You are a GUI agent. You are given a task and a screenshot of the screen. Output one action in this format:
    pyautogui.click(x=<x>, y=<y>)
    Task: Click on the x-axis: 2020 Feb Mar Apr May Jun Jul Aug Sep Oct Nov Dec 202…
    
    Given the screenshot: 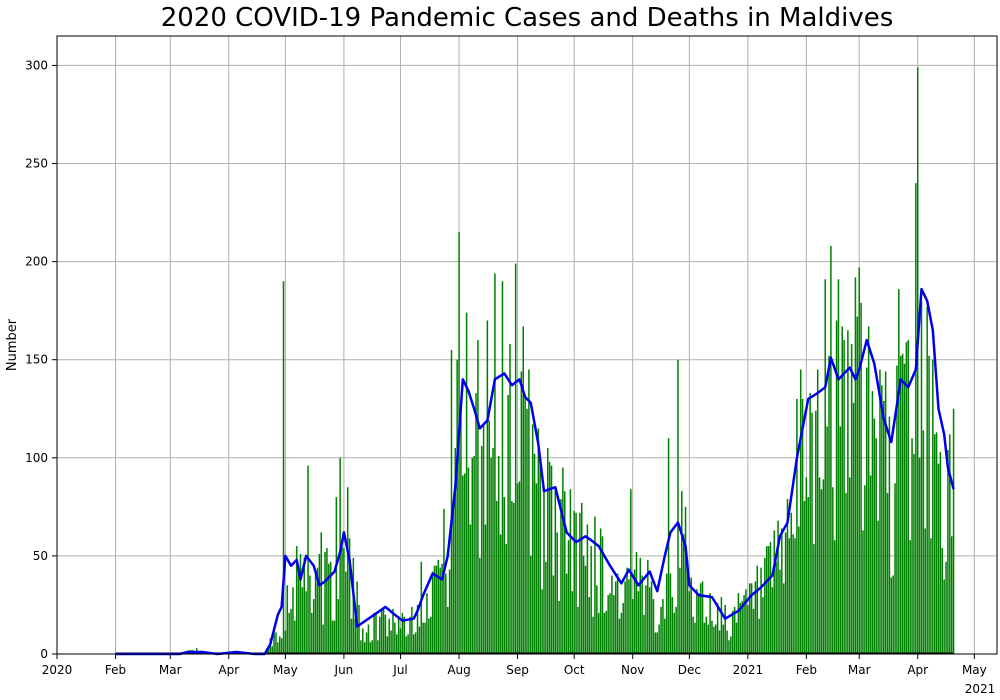 What is the action you would take?
    pyautogui.click(x=514, y=665)
    